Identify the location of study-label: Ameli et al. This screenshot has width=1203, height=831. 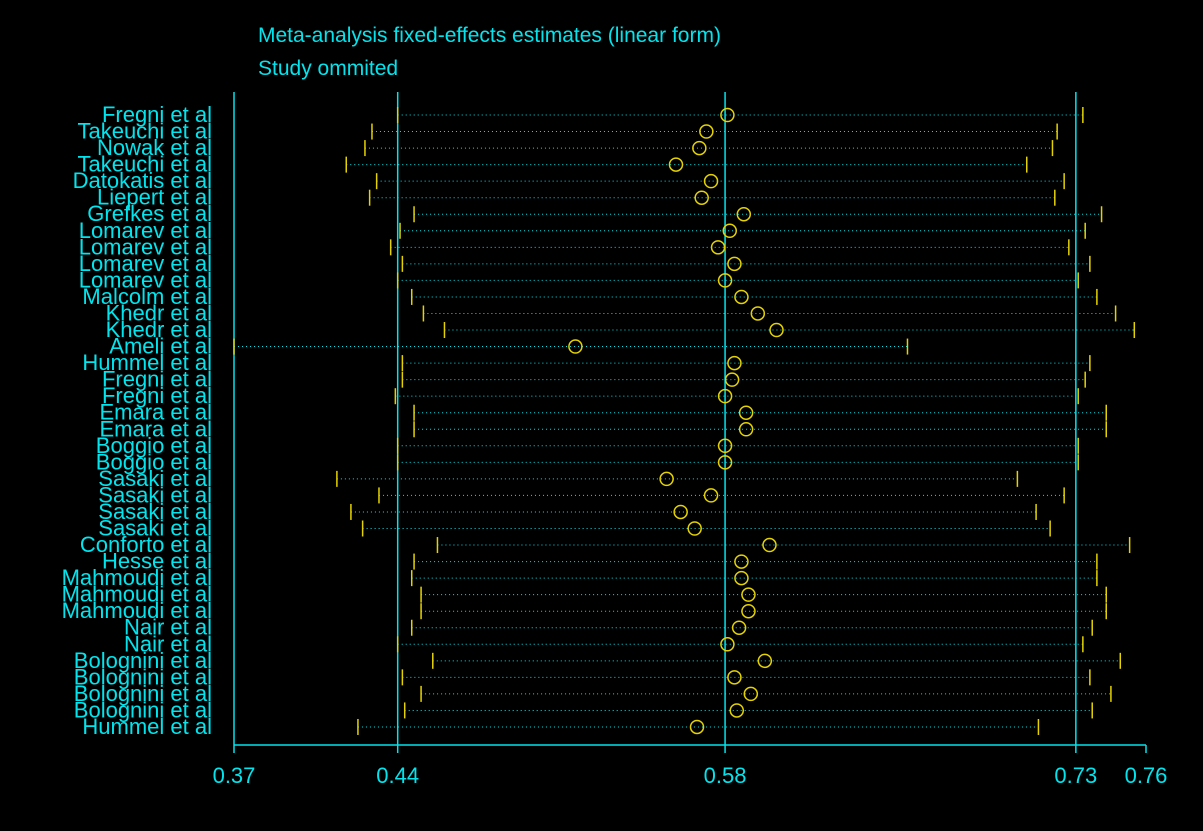
(160, 346).